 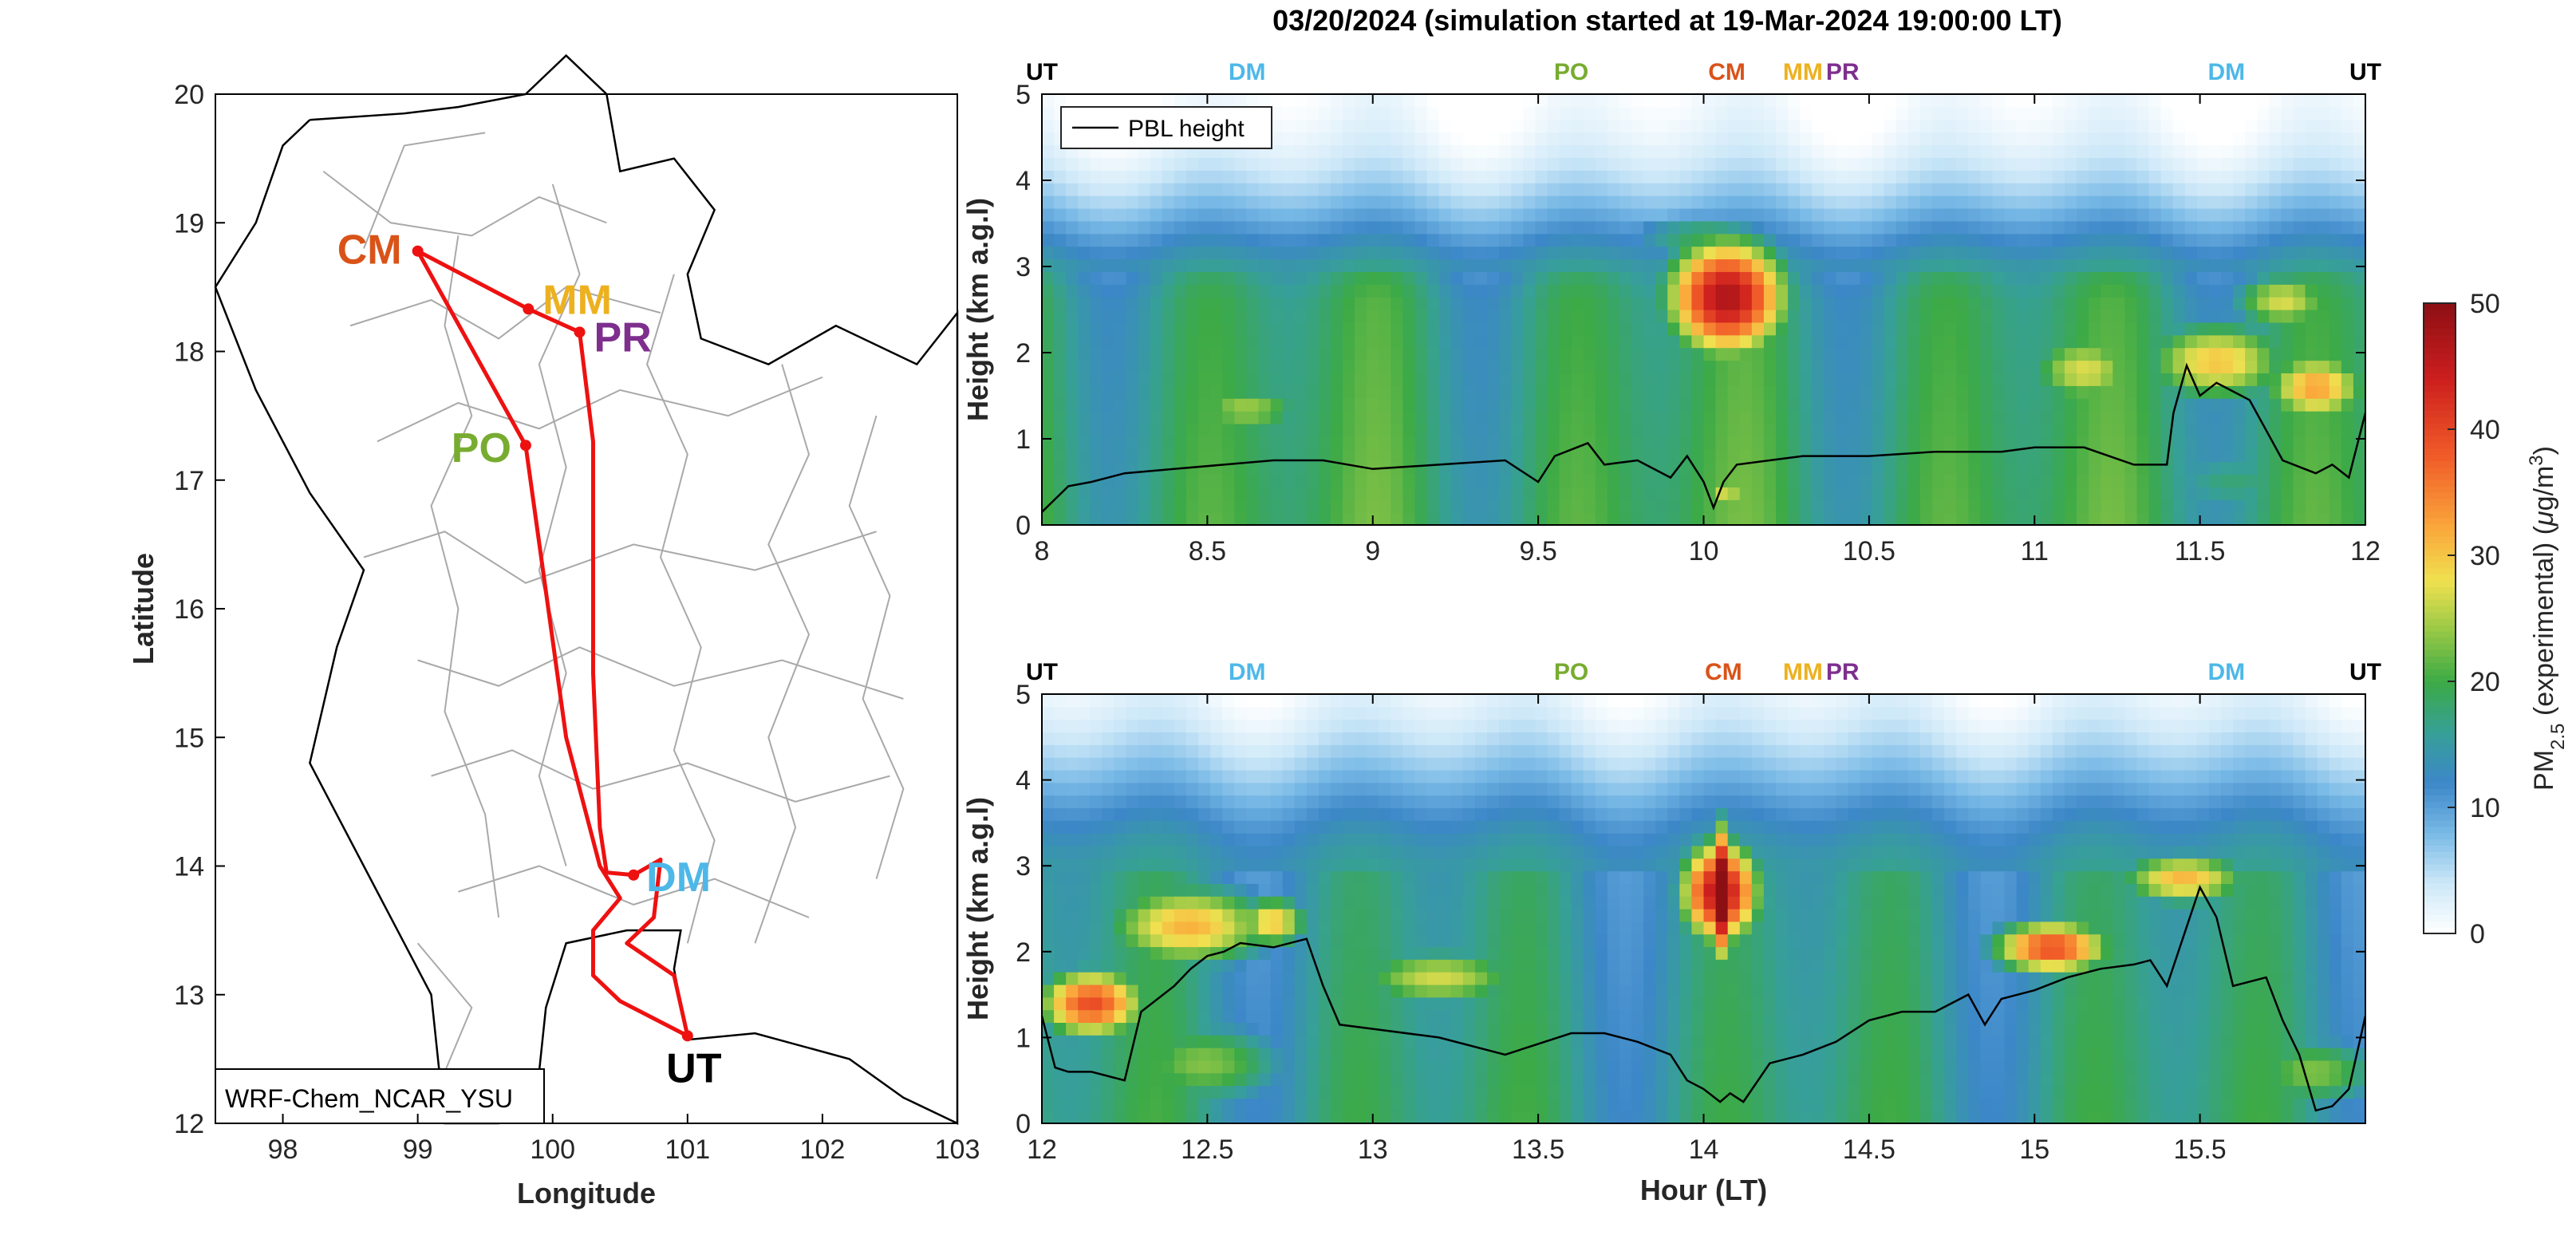 I want to click on ytick-label: 1, so click(x=1023, y=439).